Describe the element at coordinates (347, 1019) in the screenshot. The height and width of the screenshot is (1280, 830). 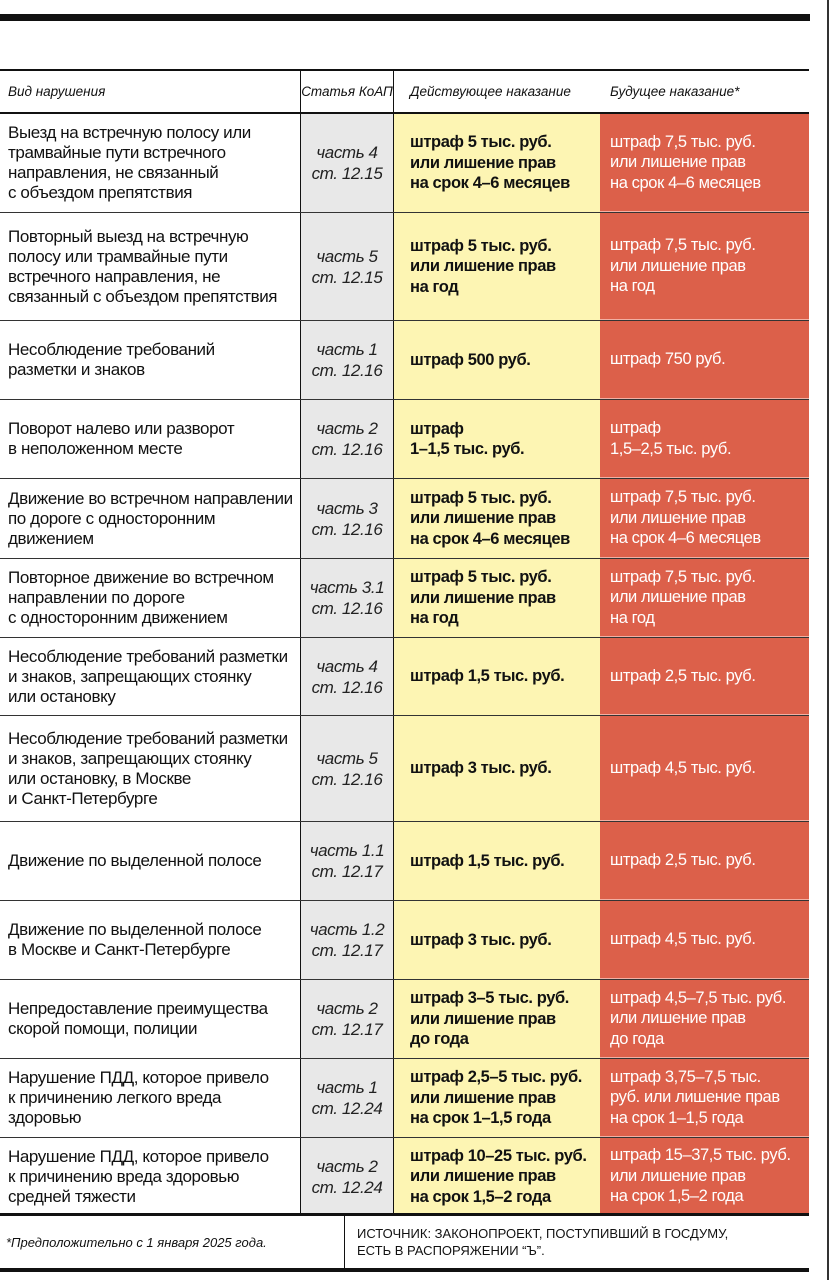
I see `cell-article: часть 2 ст. 12.17` at that location.